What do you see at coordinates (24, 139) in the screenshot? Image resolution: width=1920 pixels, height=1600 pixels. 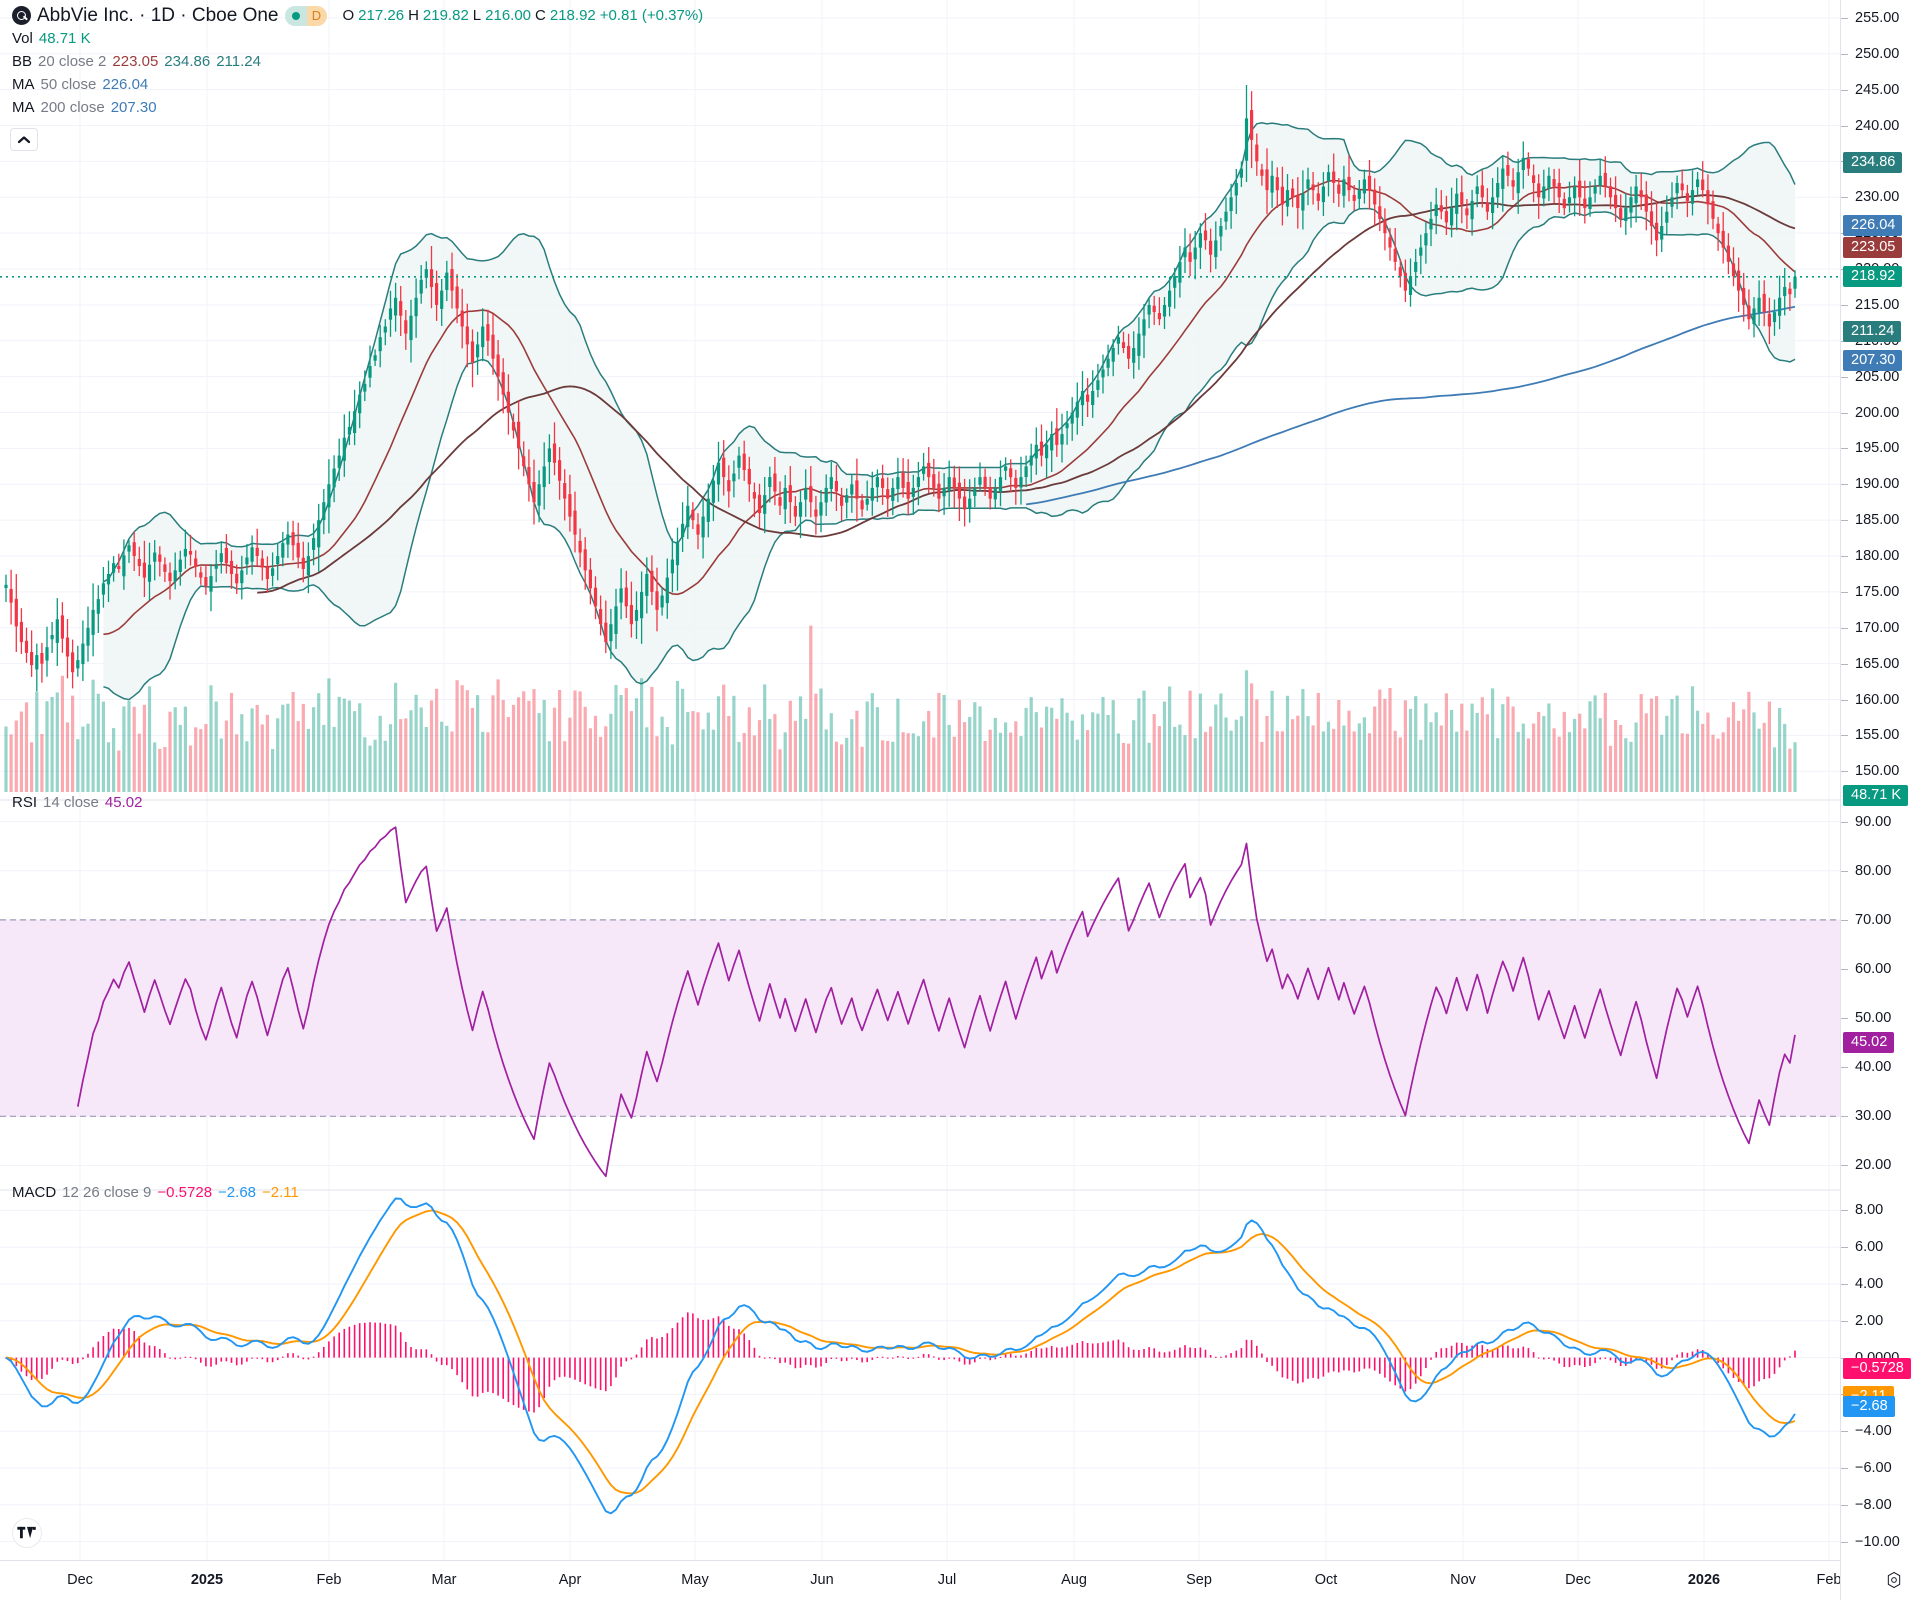 I see `collapse-legend-button` at bounding box center [24, 139].